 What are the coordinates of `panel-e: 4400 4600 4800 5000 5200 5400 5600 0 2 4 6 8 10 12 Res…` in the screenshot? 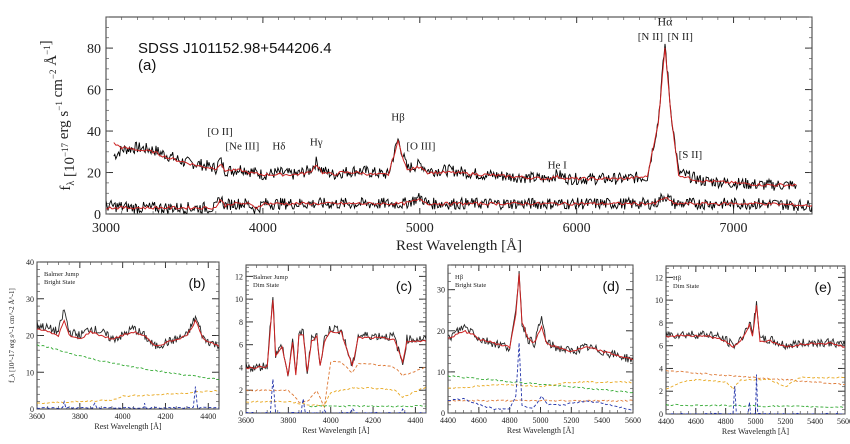 It's located at (752, 350).